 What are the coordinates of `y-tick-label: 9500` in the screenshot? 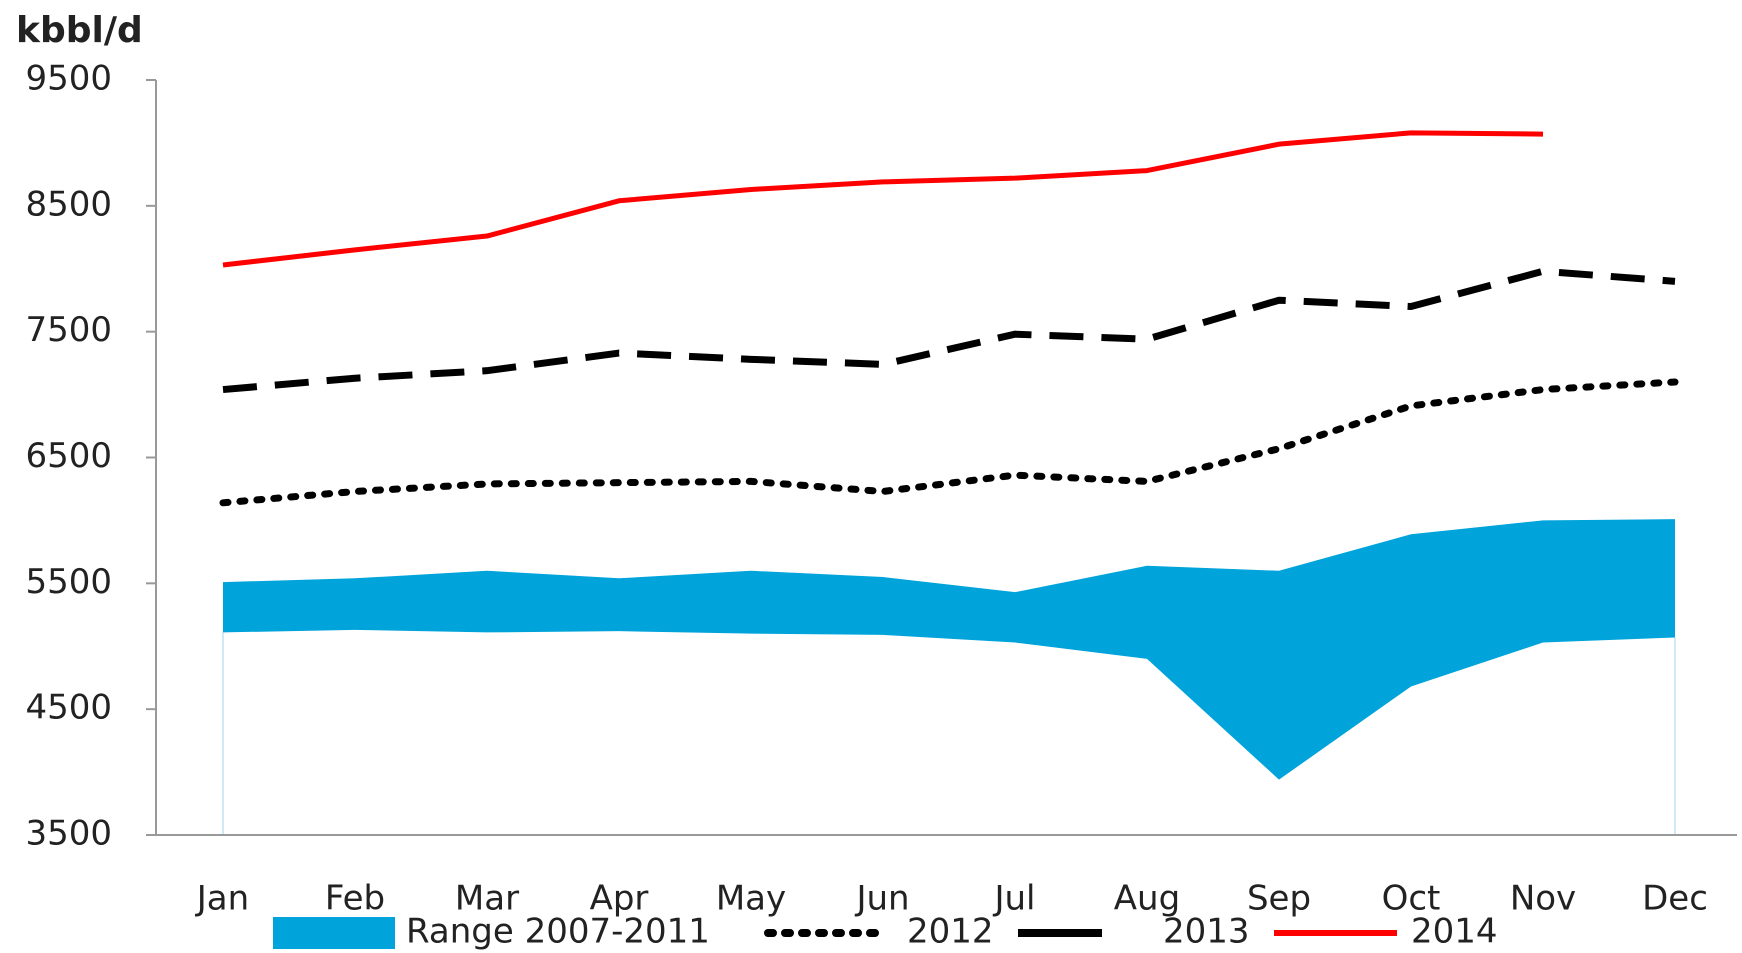 It's located at (68, 79).